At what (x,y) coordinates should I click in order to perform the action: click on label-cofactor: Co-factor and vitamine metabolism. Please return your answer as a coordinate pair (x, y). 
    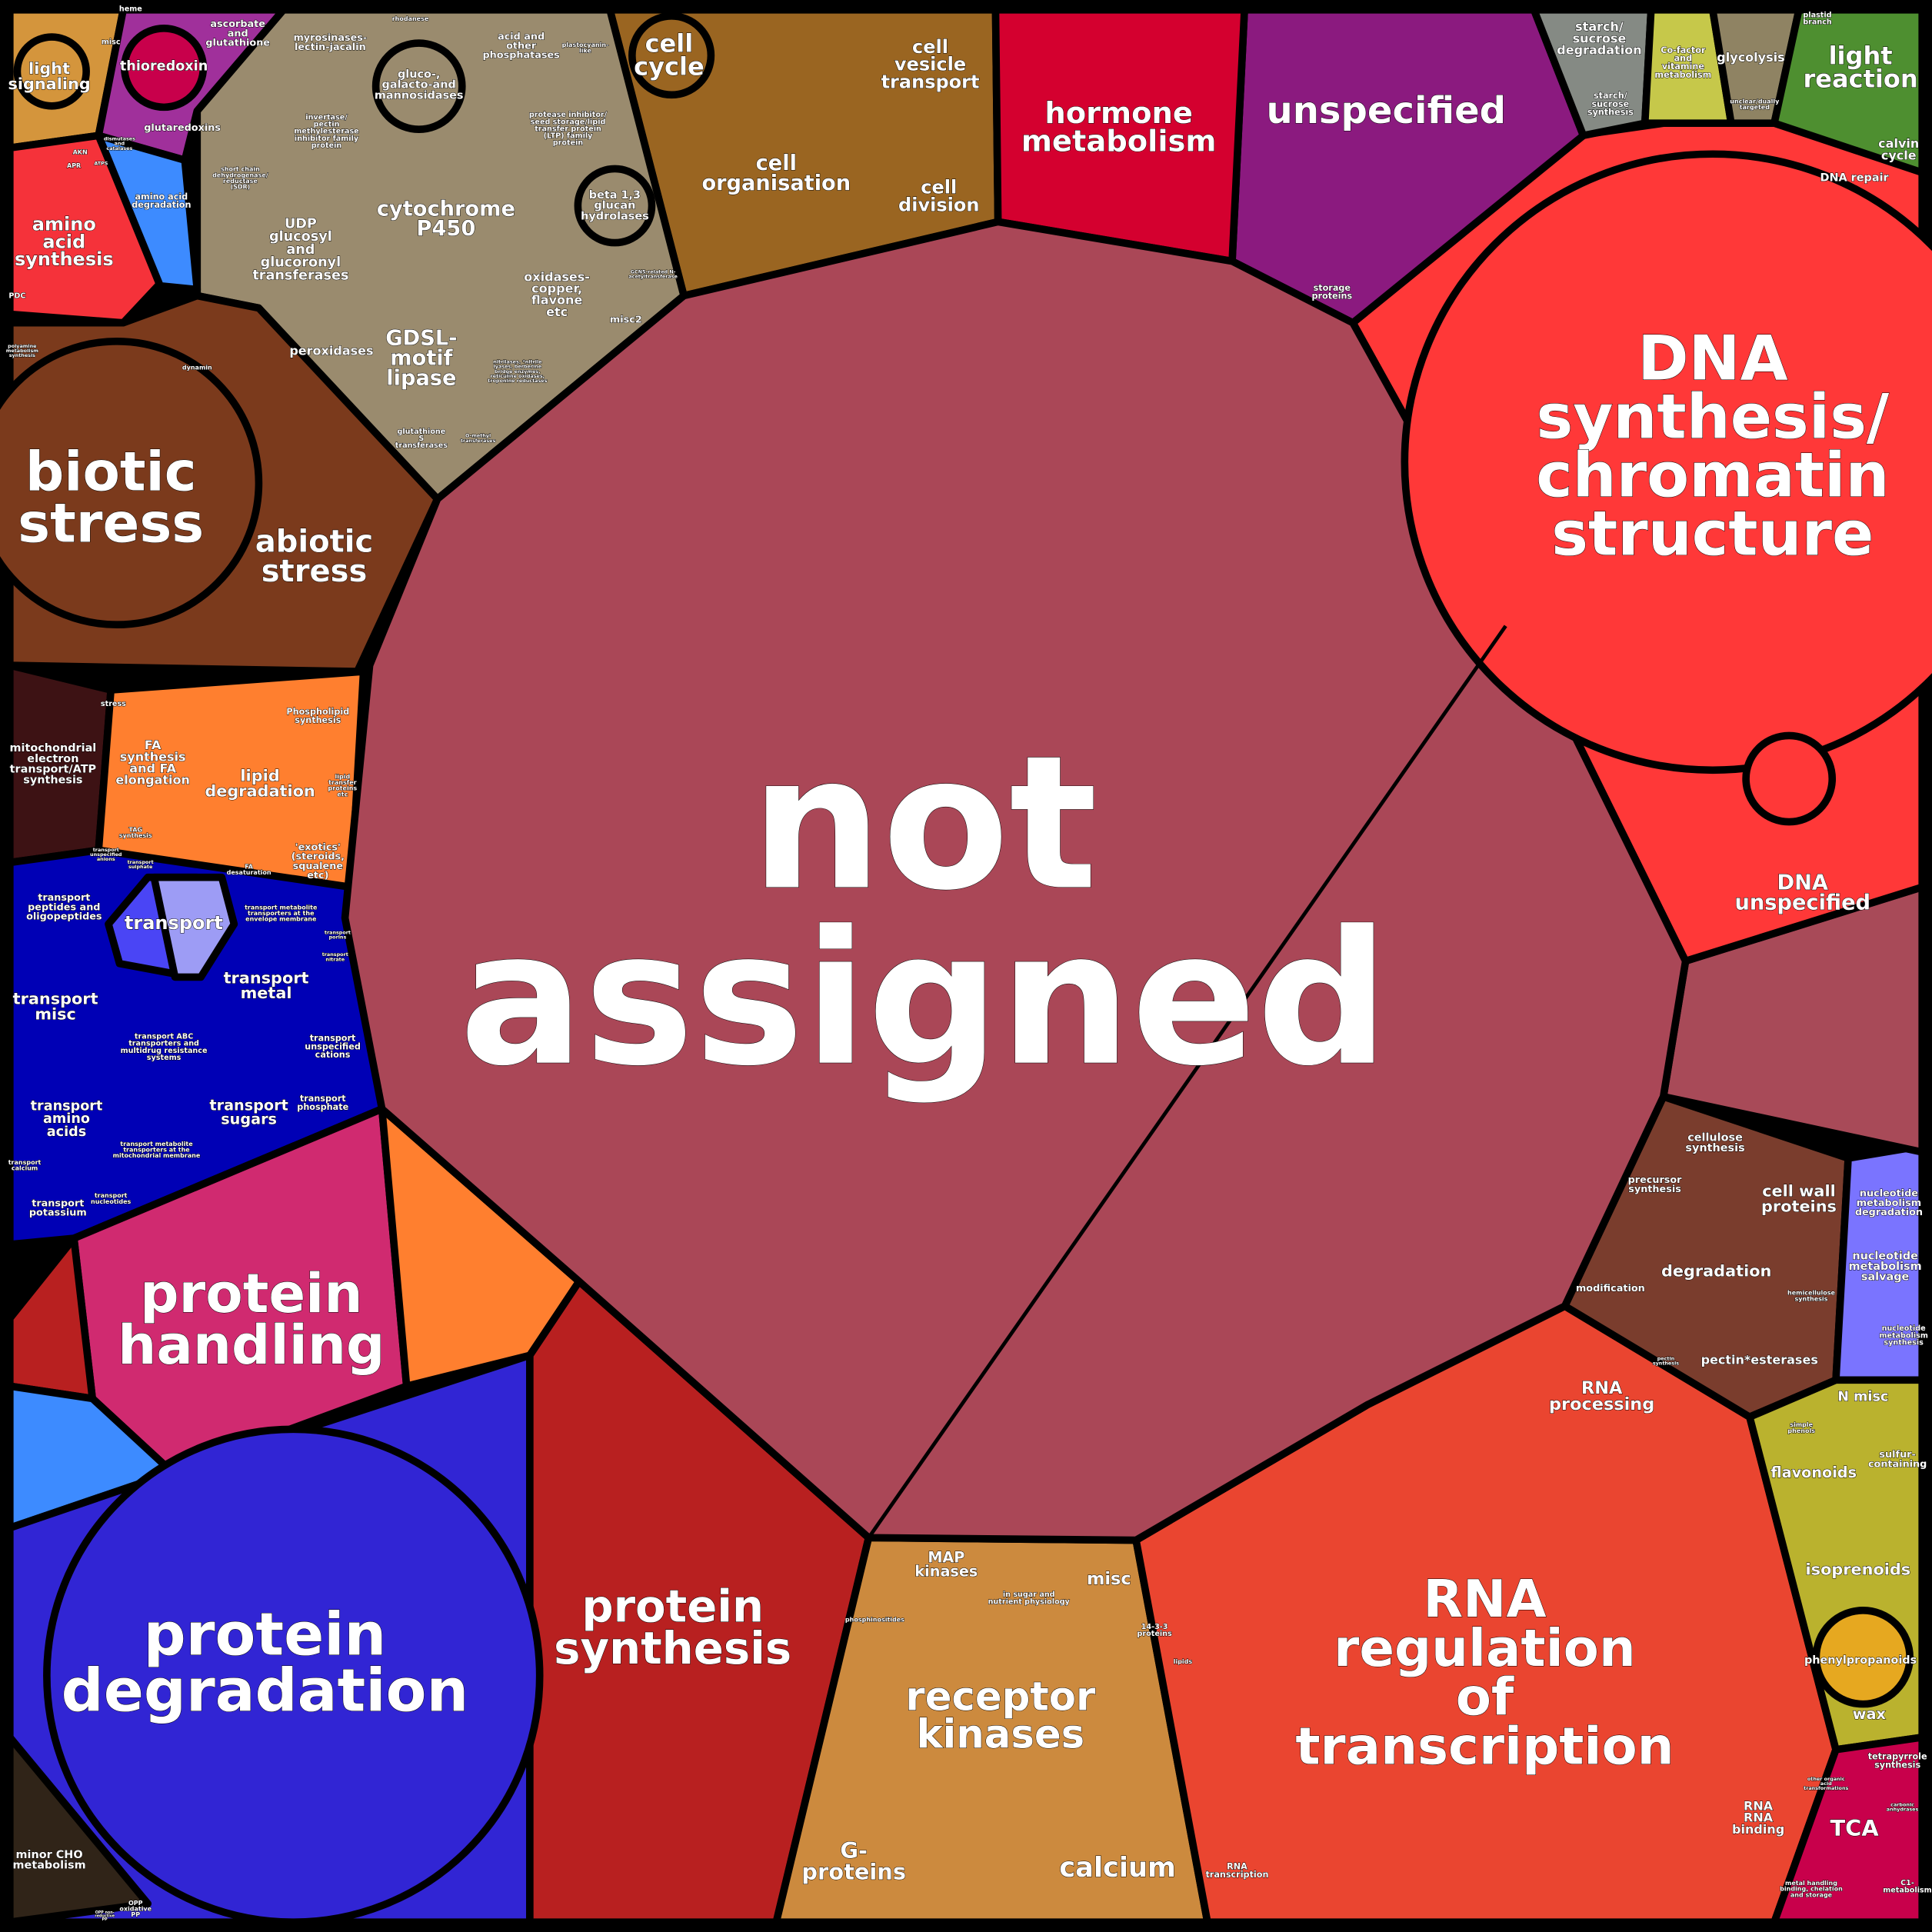
    Looking at the image, I should click on (1682, 62).